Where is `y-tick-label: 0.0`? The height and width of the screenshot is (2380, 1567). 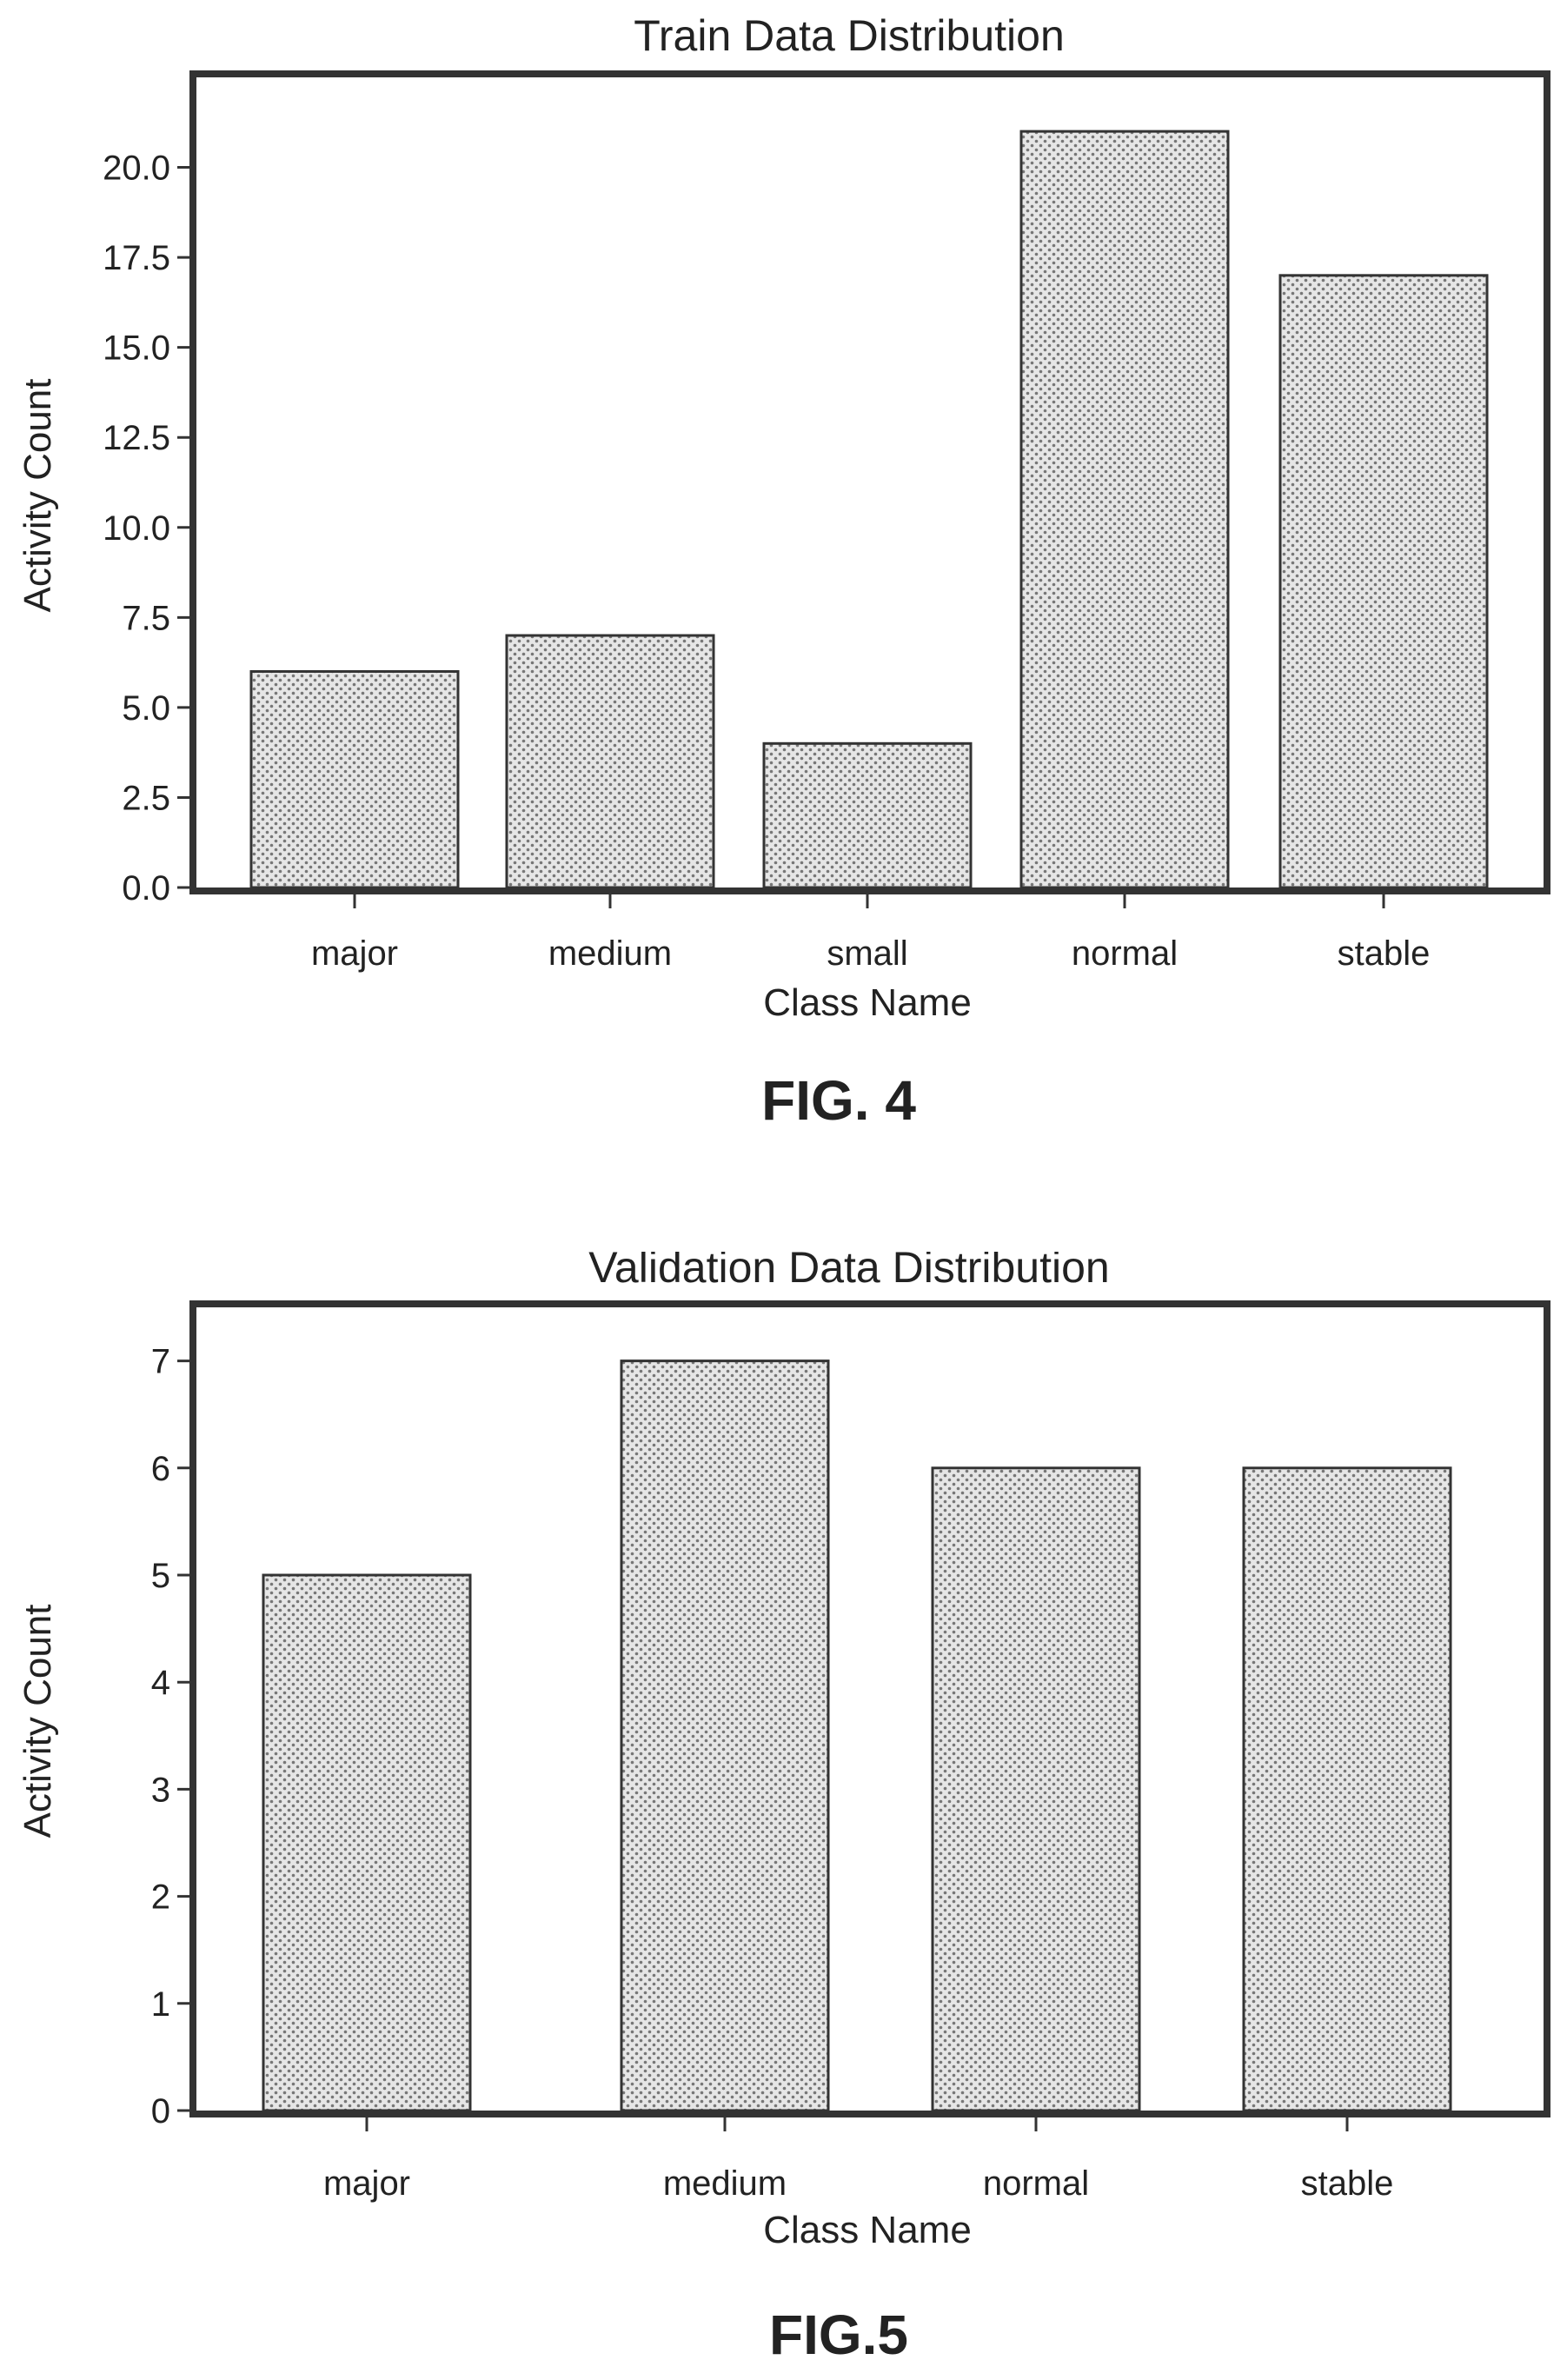 y-tick-label: 0.0 is located at coordinates (146, 888).